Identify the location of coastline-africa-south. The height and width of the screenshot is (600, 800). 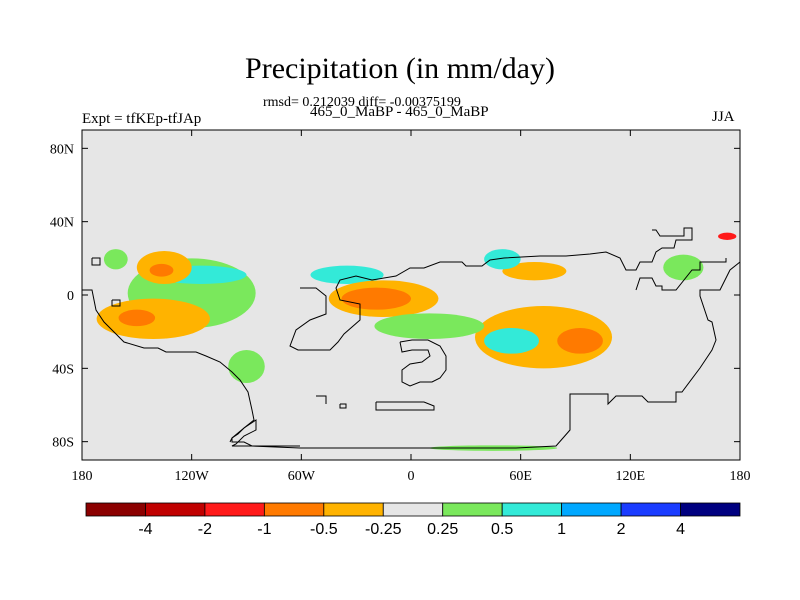
(423, 363).